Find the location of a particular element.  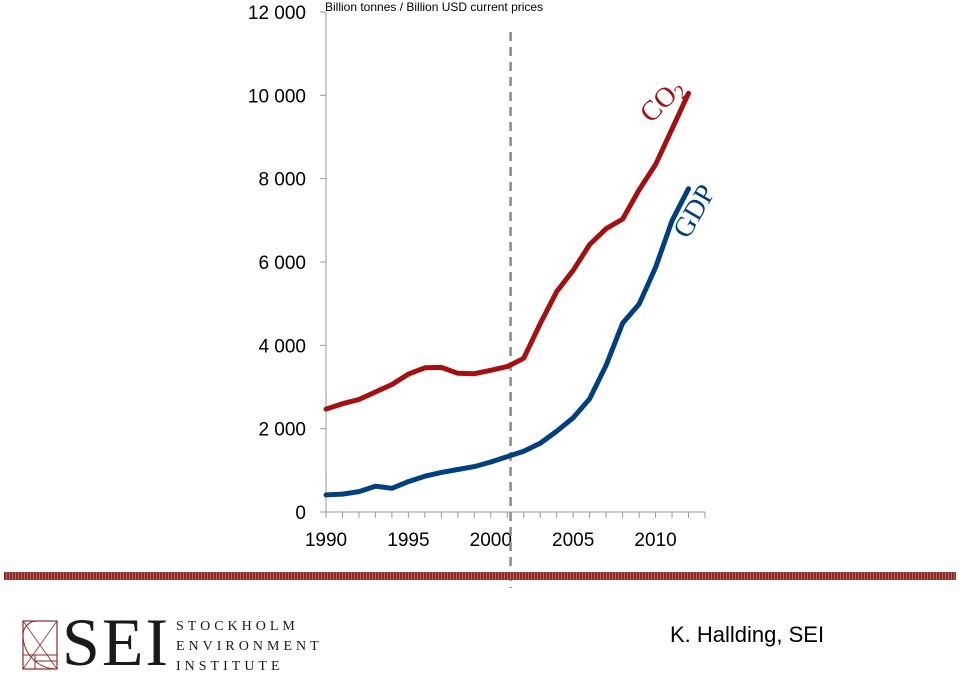

x-tick-label: 1995 is located at coordinates (408, 540).